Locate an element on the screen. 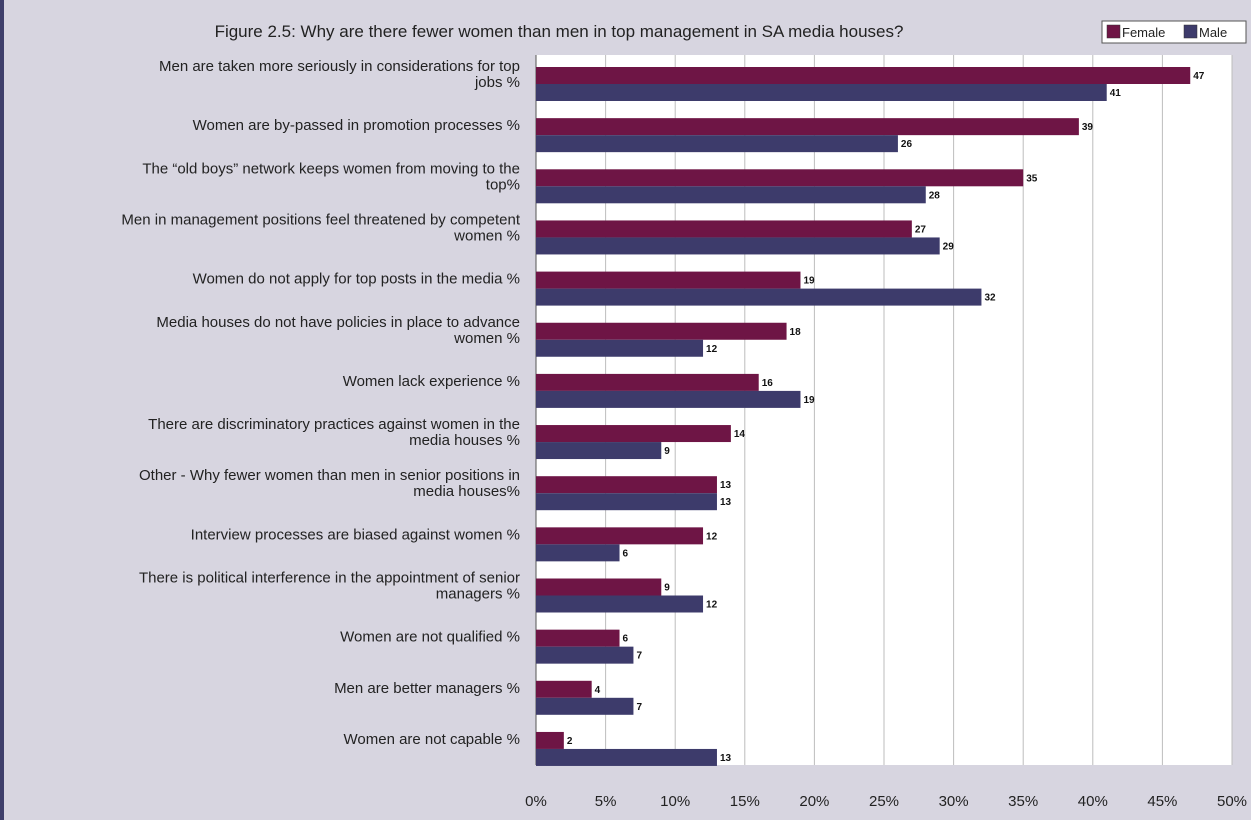 This screenshot has height=820, width=1251. data-label-female: 2 is located at coordinates (570, 741).